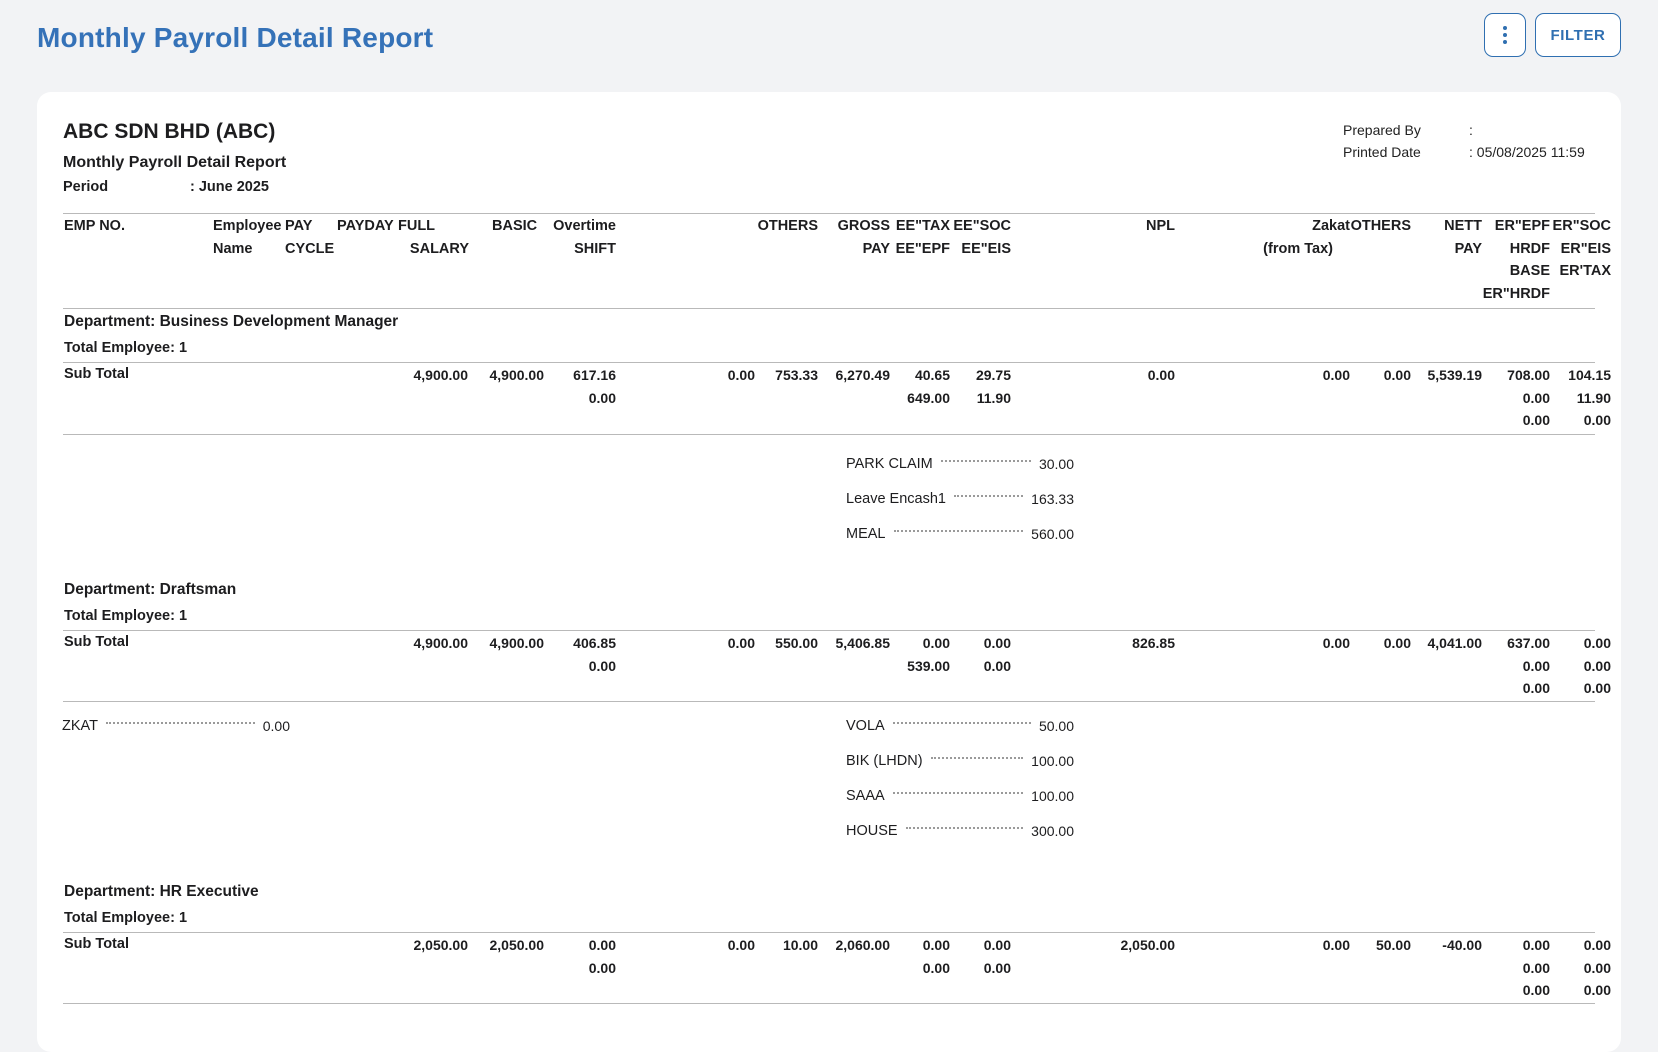 This screenshot has width=1658, height=1052. Describe the element at coordinates (896, 499) in the screenshot. I see `allowance-label: Leave Encash1` at that location.